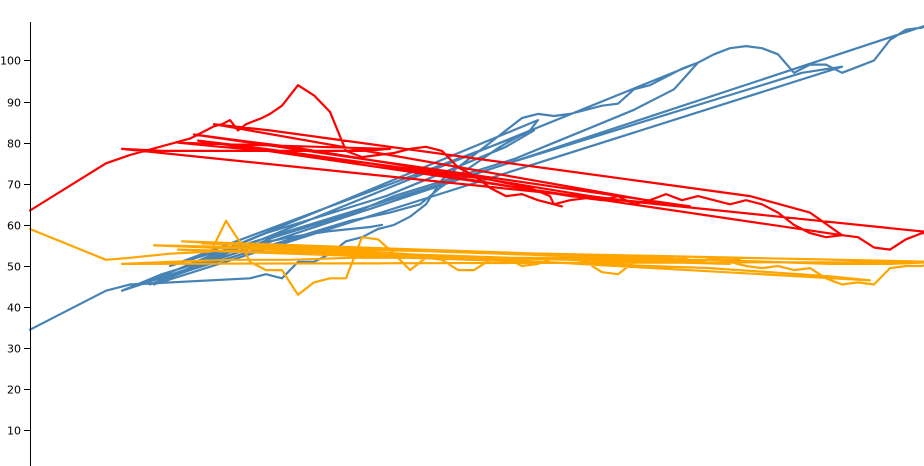 This screenshot has width=924, height=466. What do you see at coordinates (14, 308) in the screenshot?
I see `y-tick-label: 40` at bounding box center [14, 308].